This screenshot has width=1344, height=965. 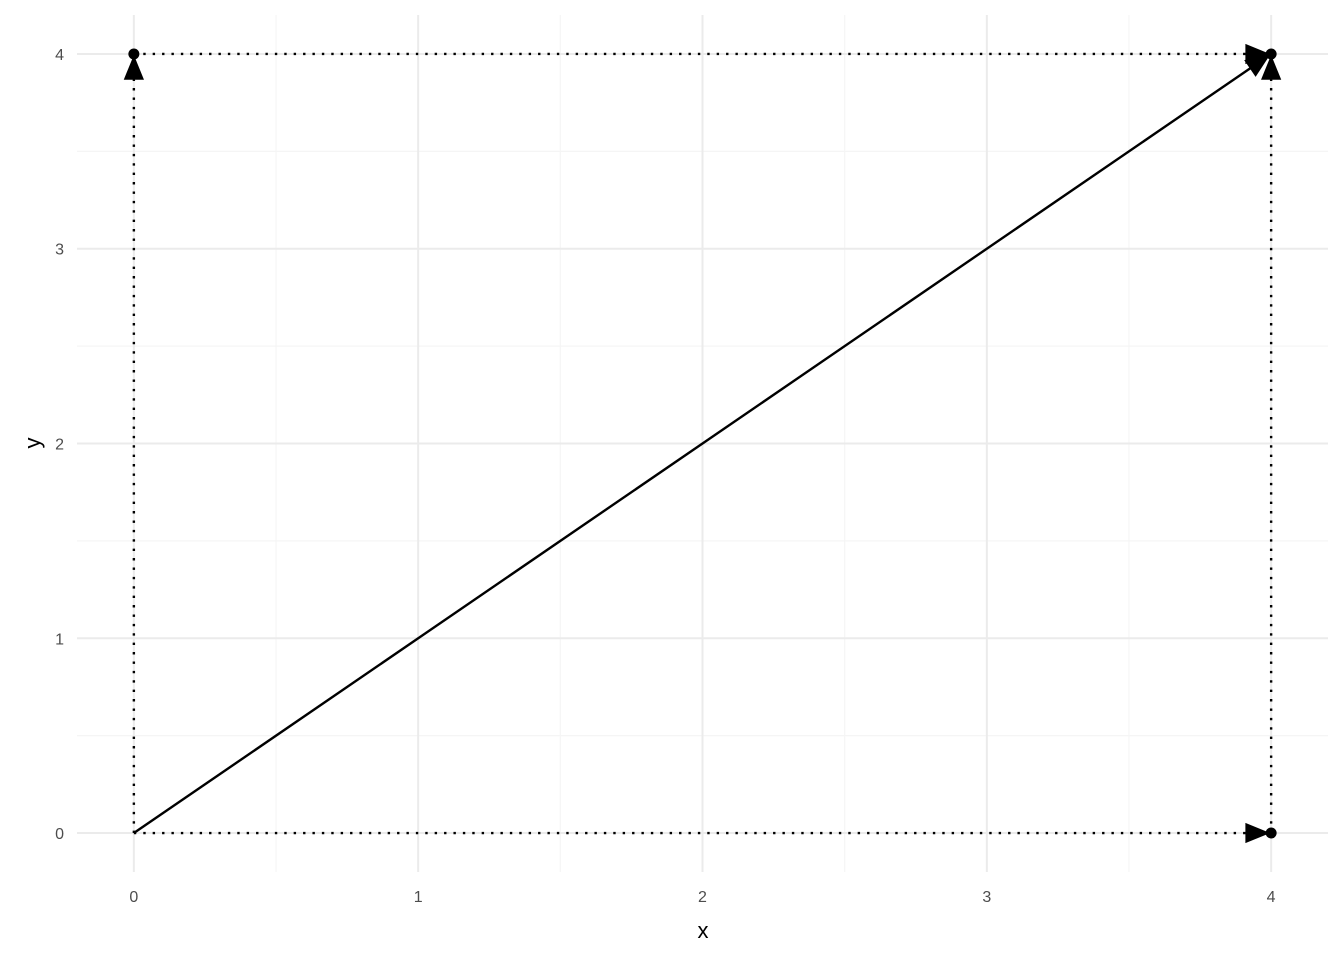 What do you see at coordinates (59, 250) in the screenshot?
I see `y-tick-label: 3` at bounding box center [59, 250].